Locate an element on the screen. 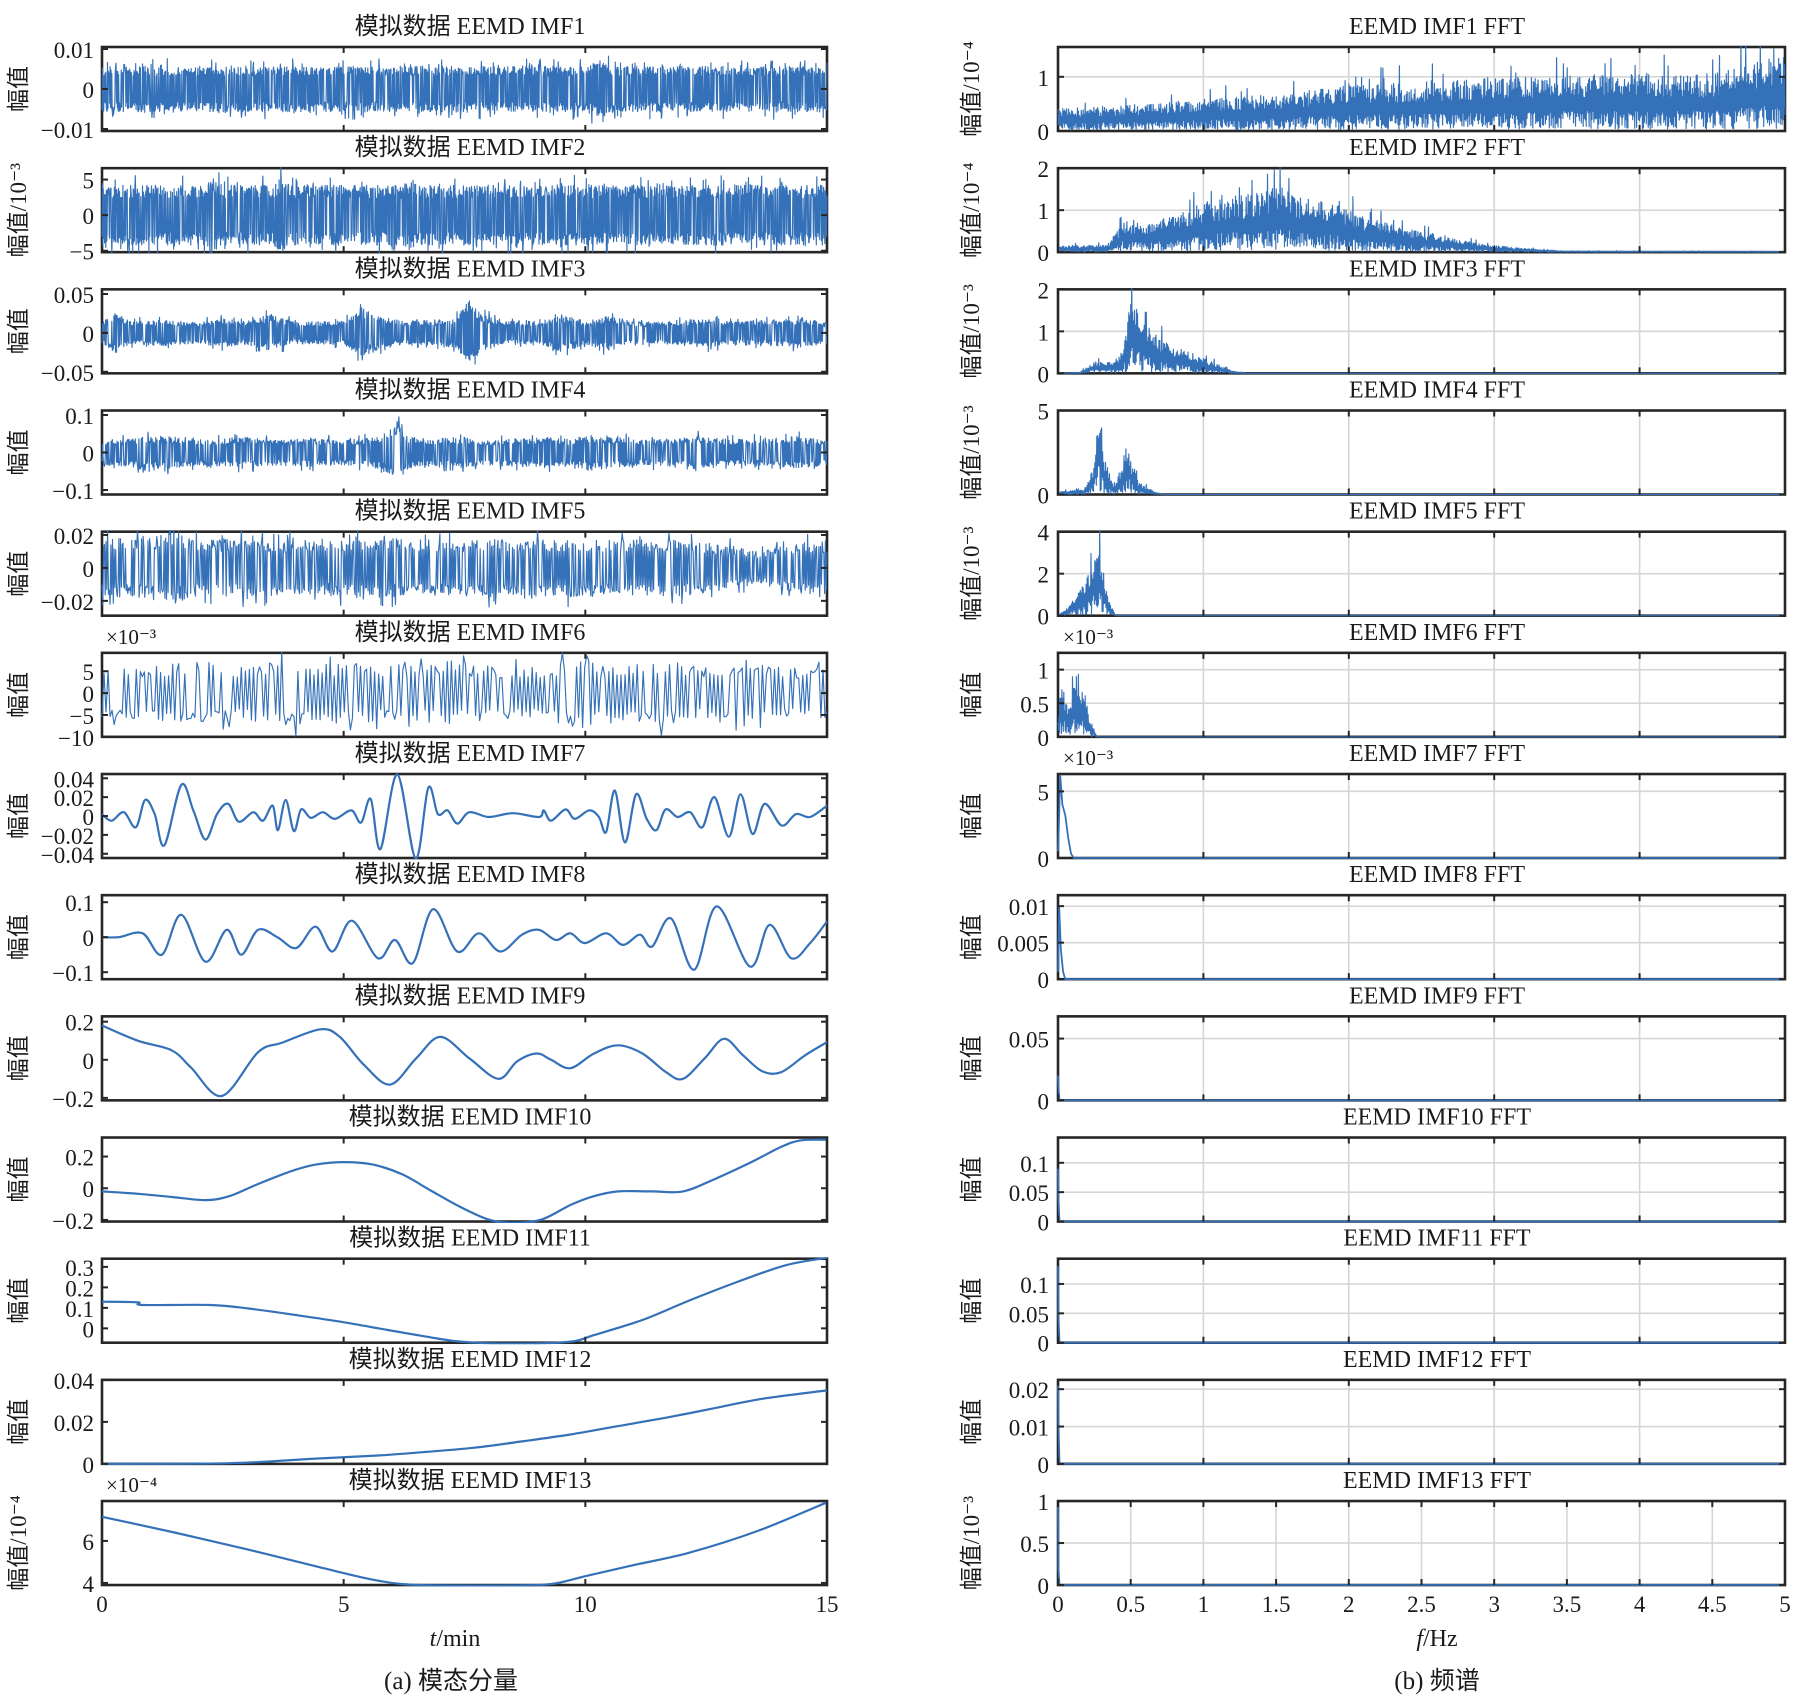 The height and width of the screenshot is (1700, 1796). mode-subplot-imf12: 0 0.02 0.04 模拟数据 EEMD IMF12 幅值 is located at coordinates (417, 1412).